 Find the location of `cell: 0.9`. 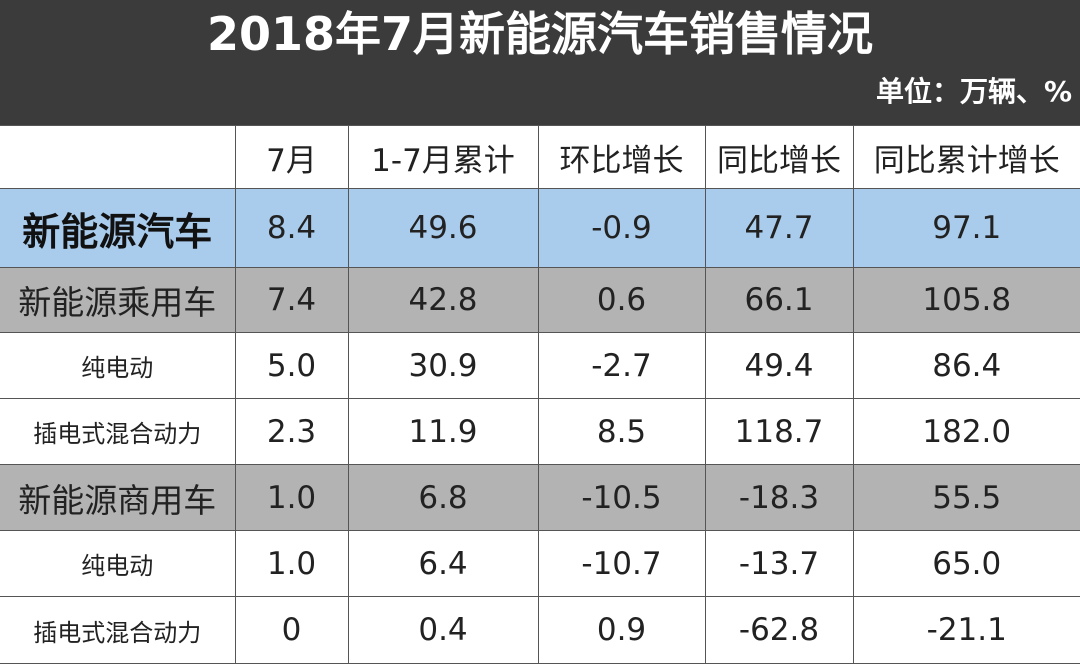

cell: 0.9 is located at coordinates (621, 630).